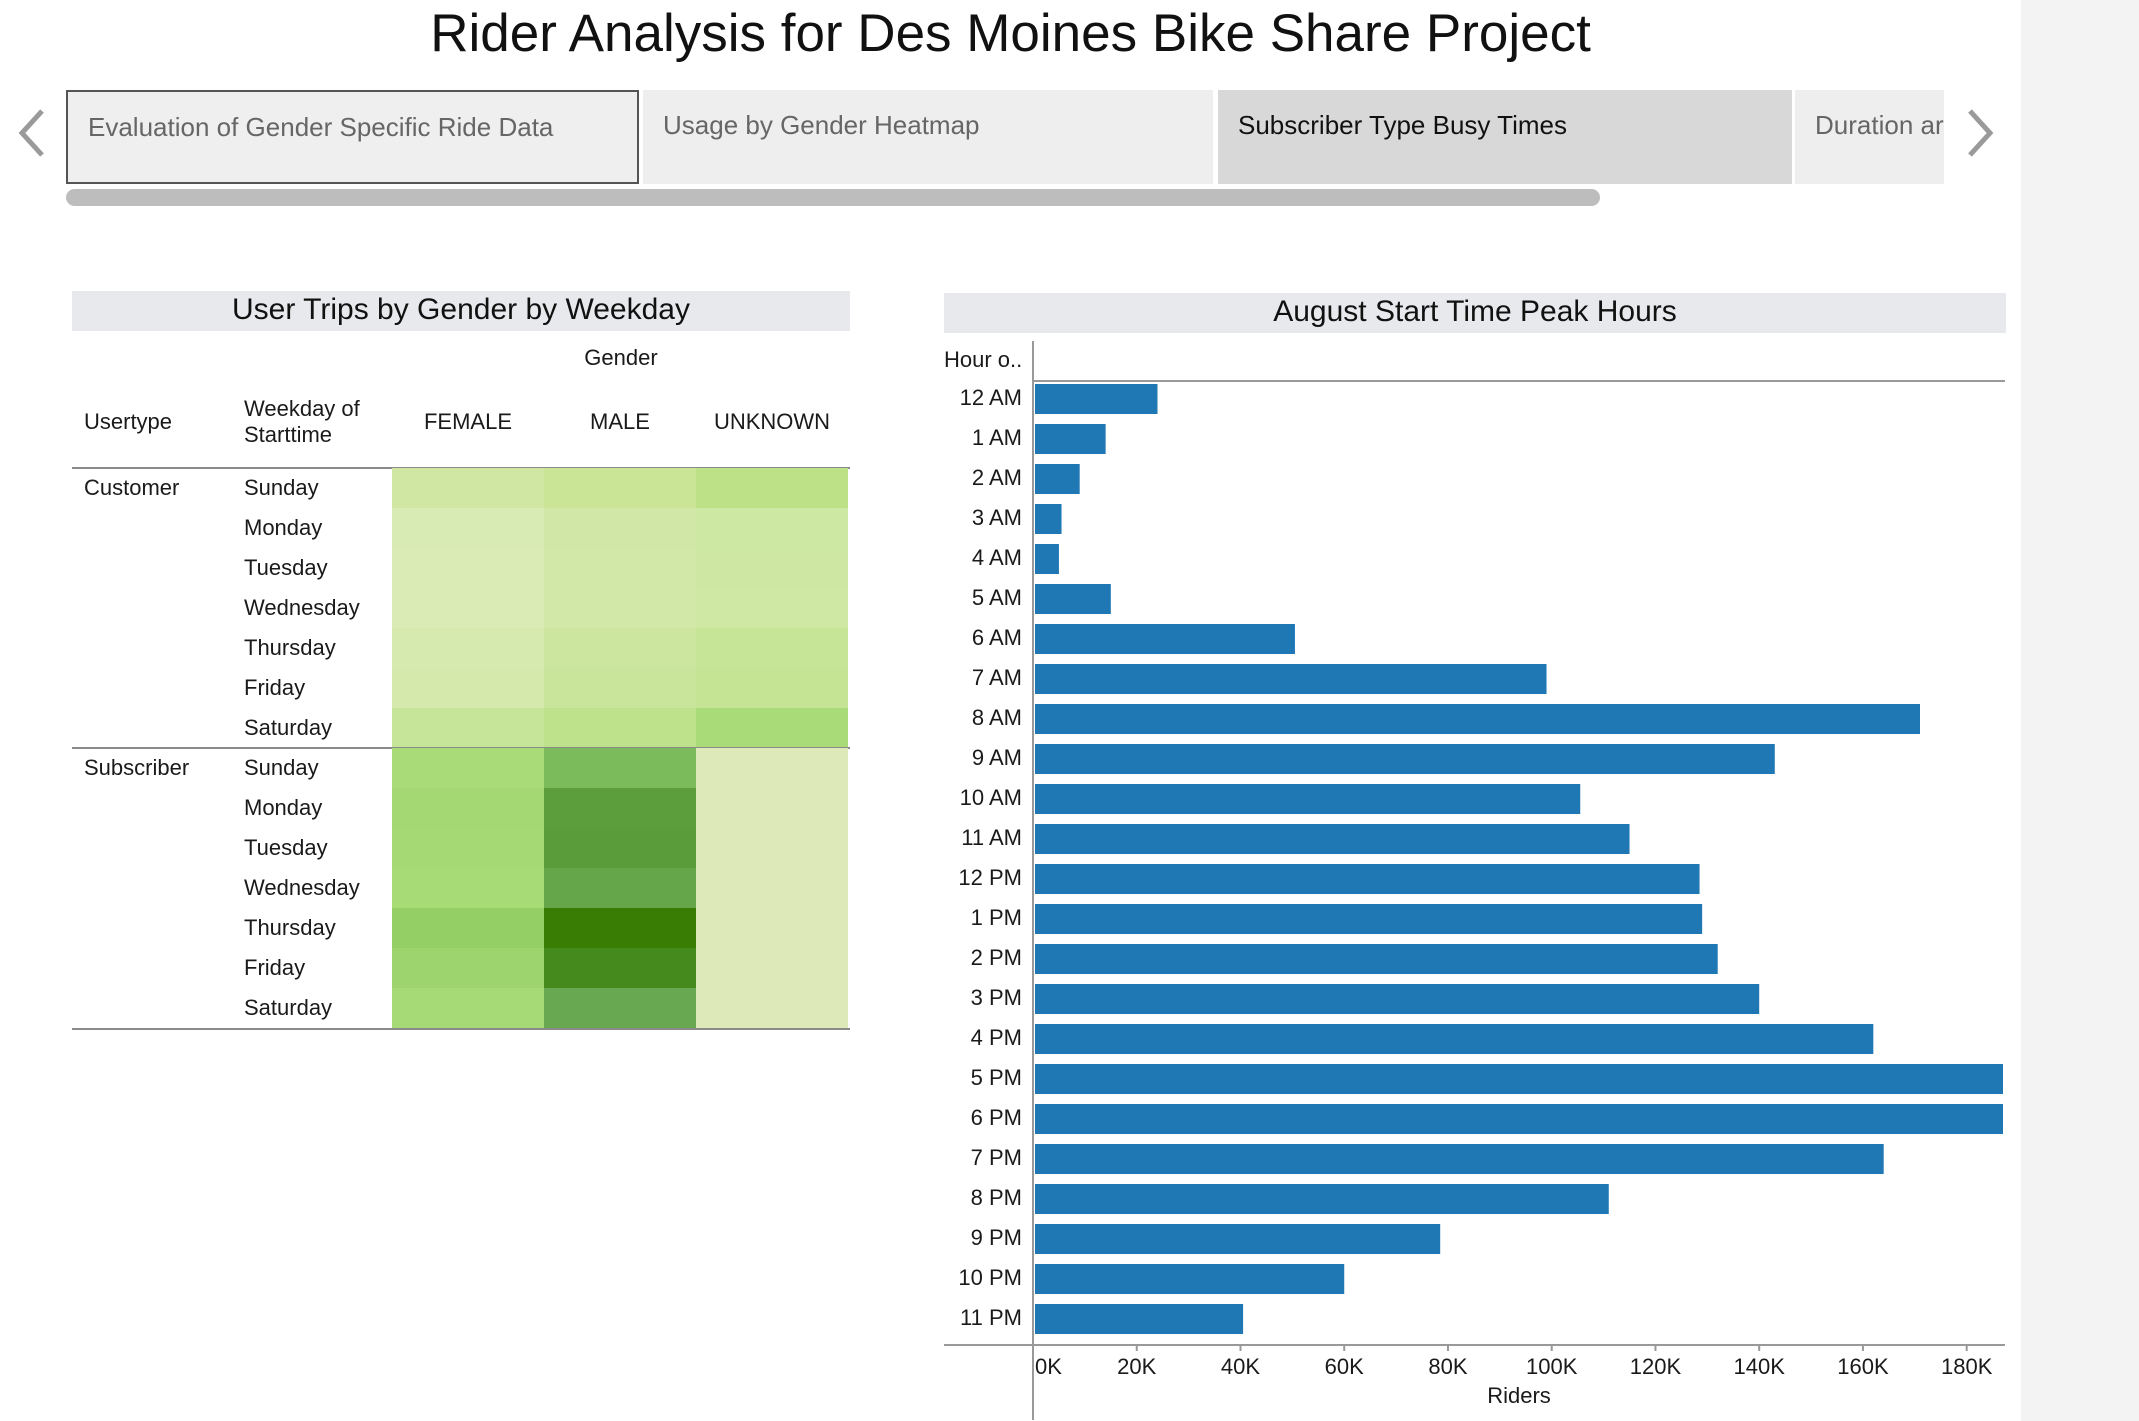  Describe the element at coordinates (32, 133) in the screenshot. I see `chevron-left-icon` at that location.